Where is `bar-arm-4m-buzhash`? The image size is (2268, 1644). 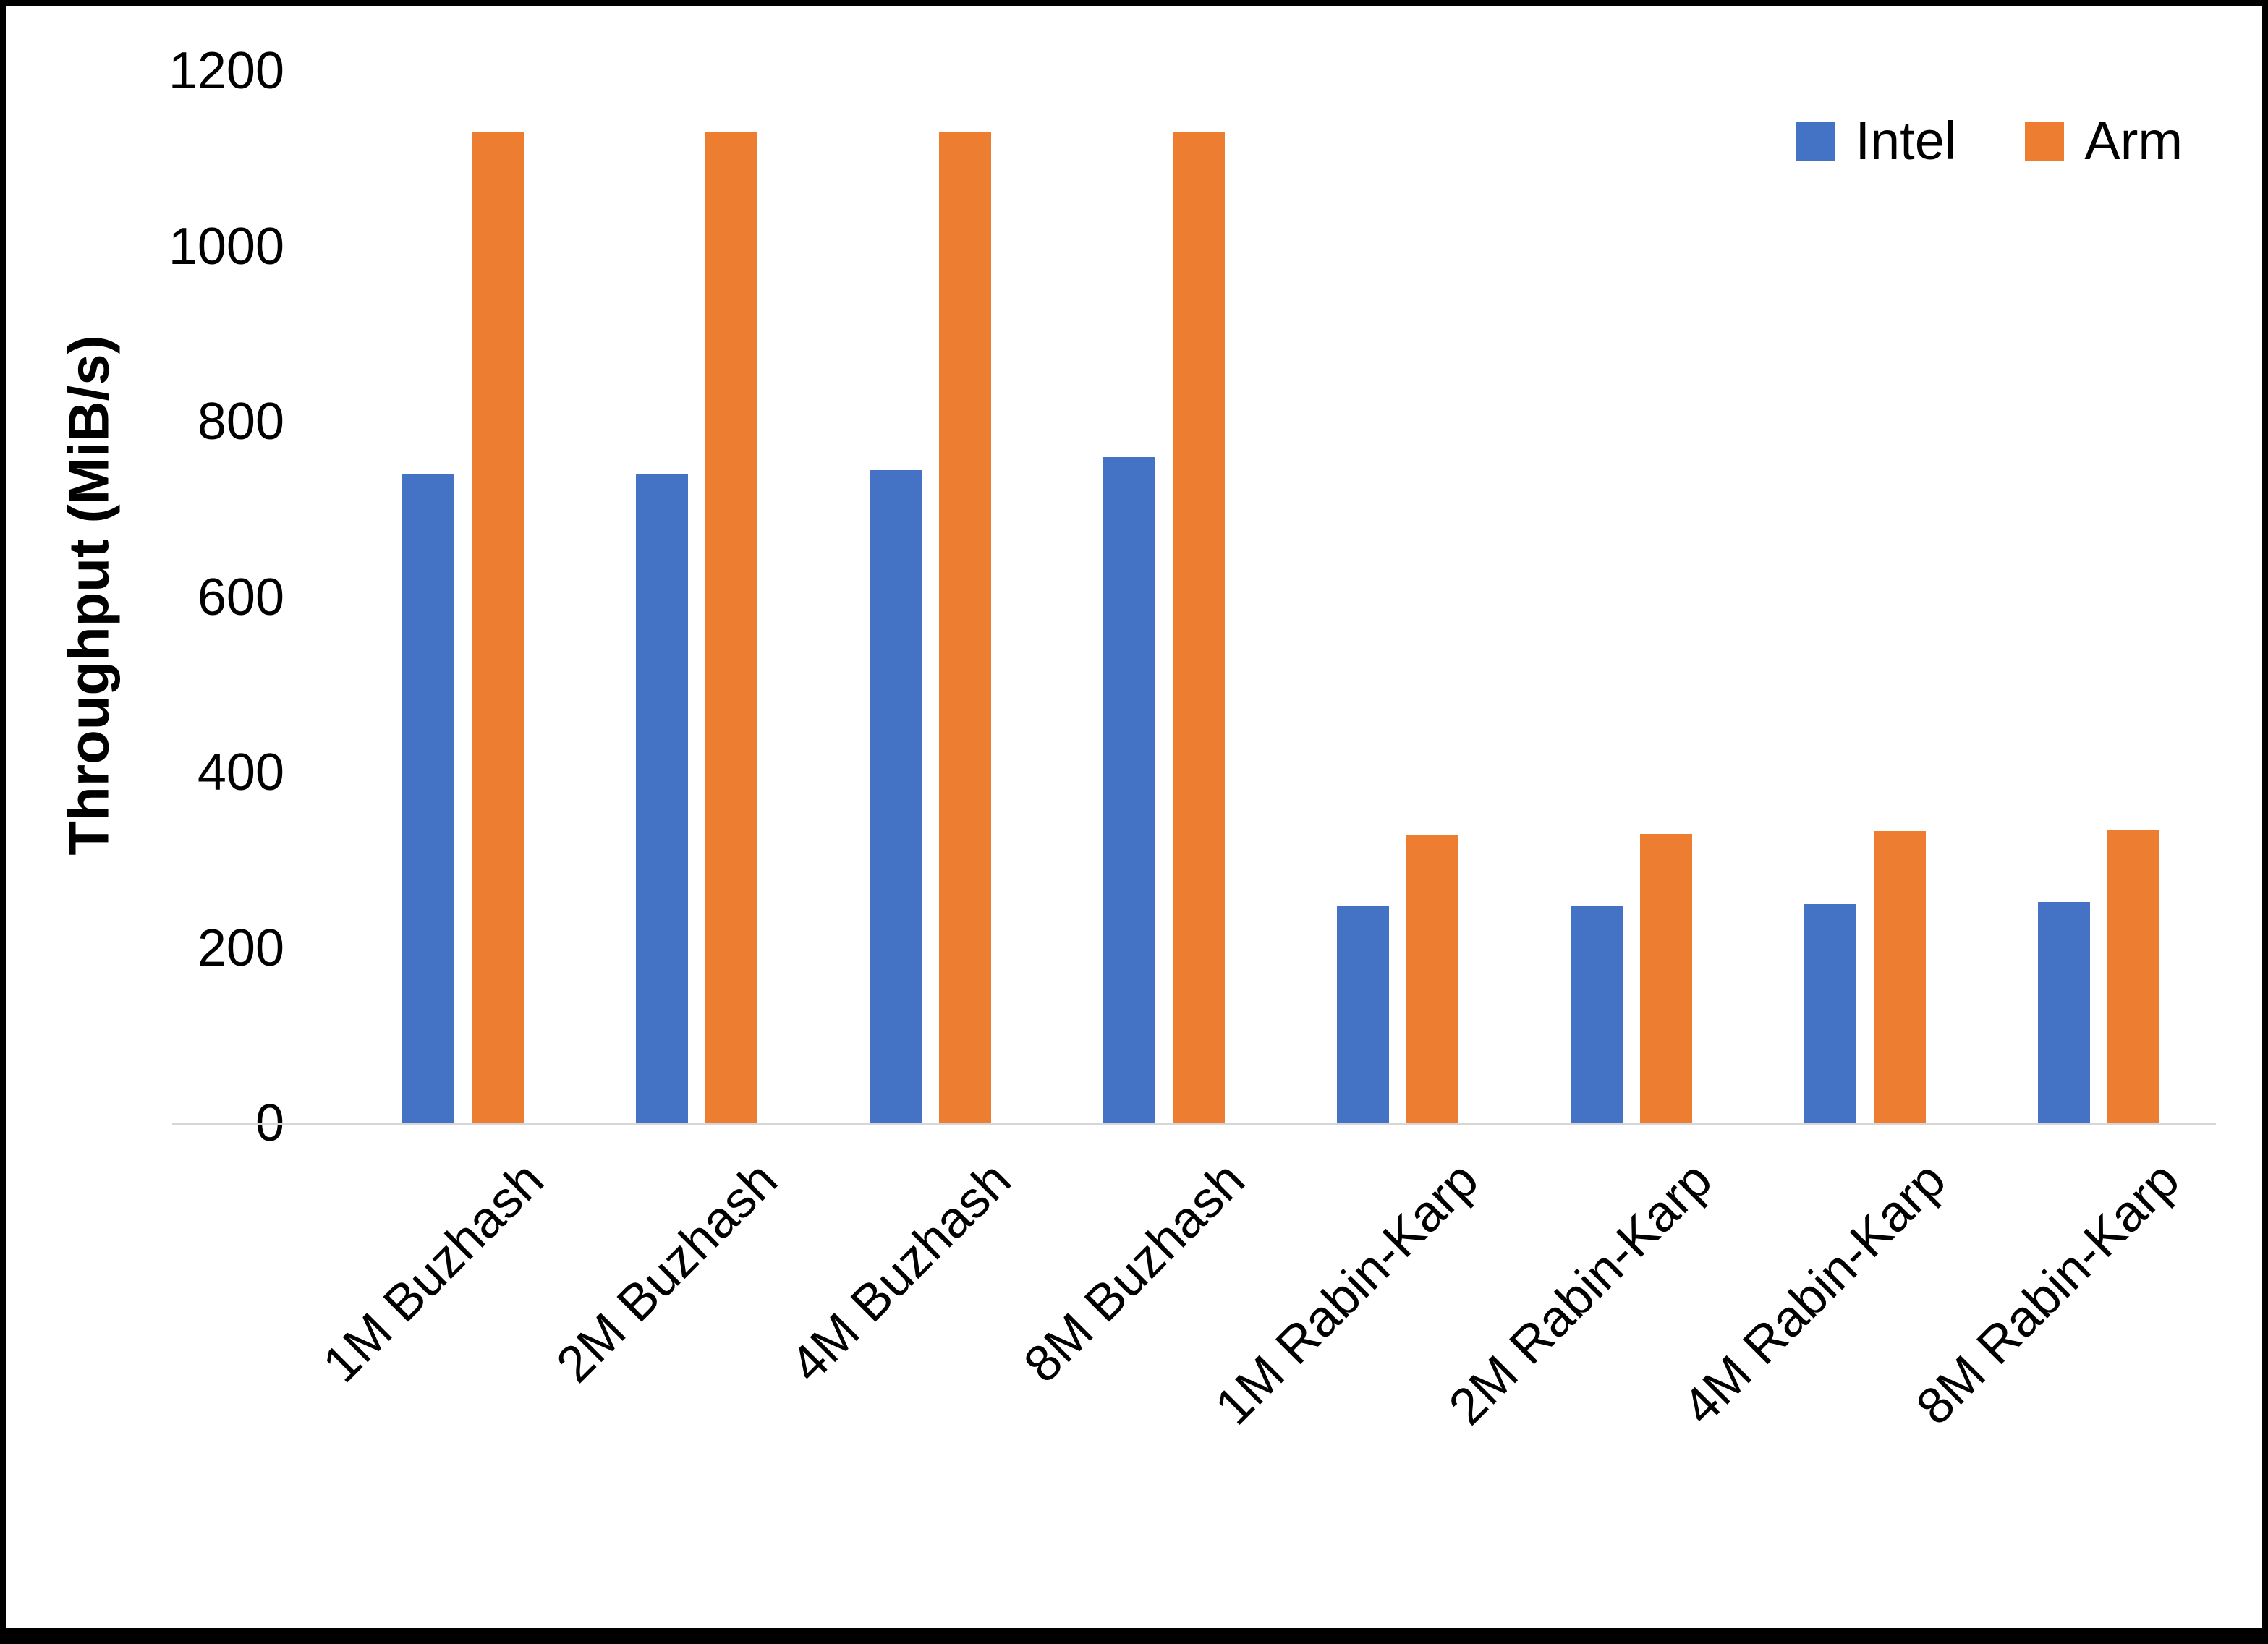 bar-arm-4m-buzhash is located at coordinates (964, 627).